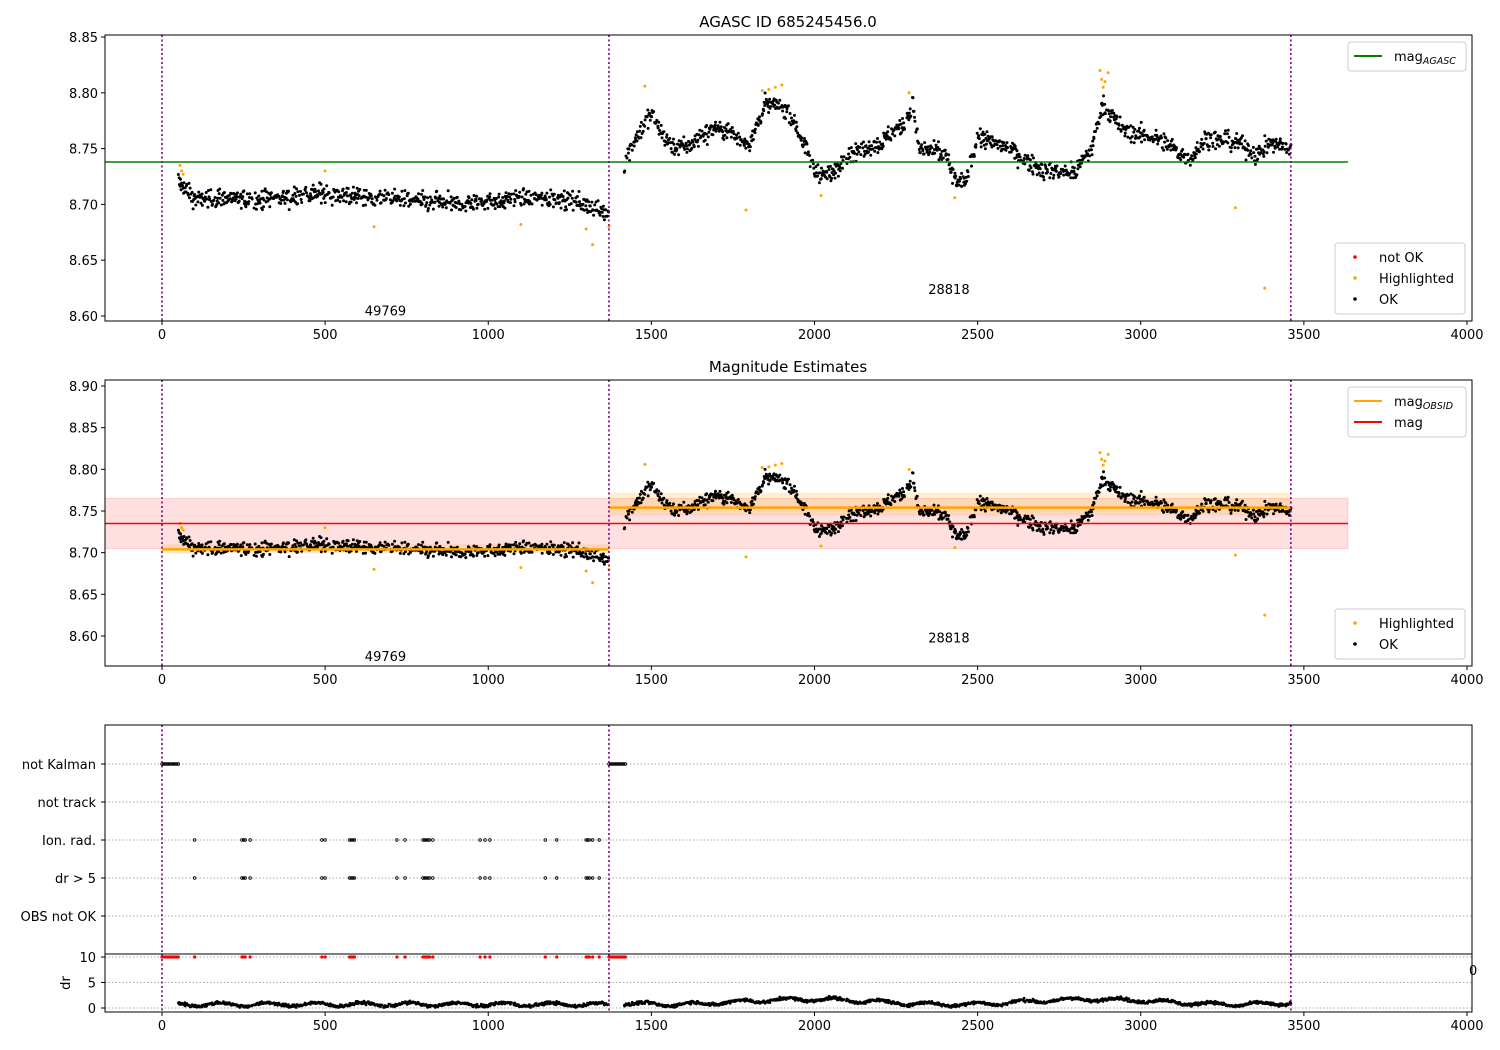 This screenshot has height=1050, width=1500. What do you see at coordinates (1303, 680) in the screenshot?
I see `x-tick-label: 3500` at bounding box center [1303, 680].